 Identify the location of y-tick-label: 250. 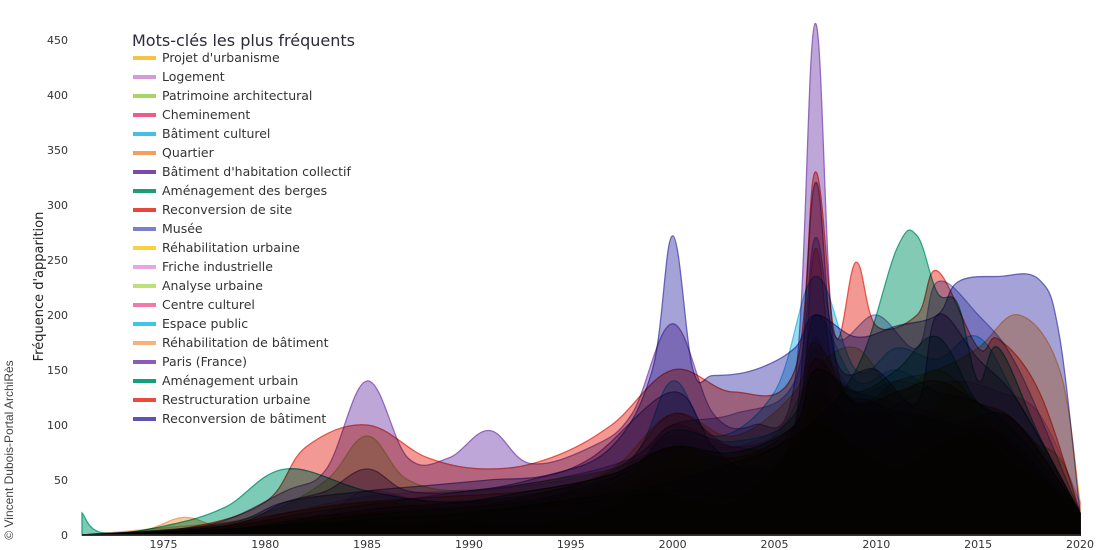
(57, 260).